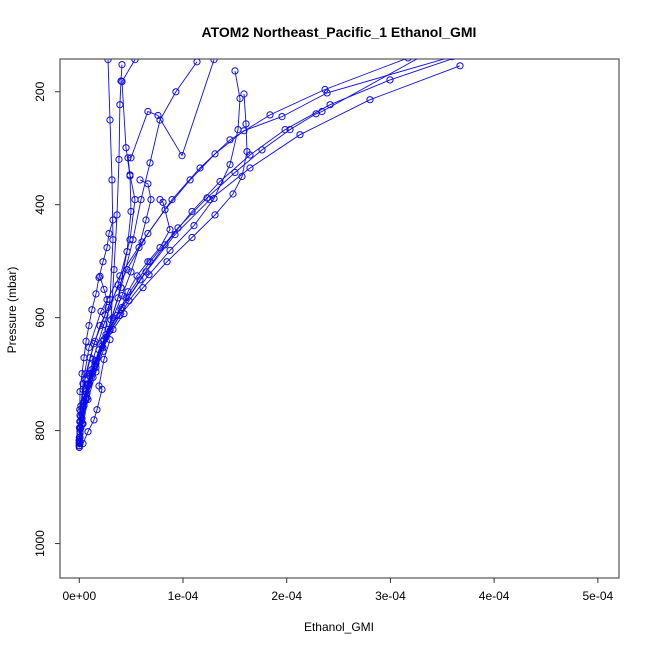 This screenshot has height=650, width=650. Describe the element at coordinates (40, 317) in the screenshot. I see `y-tick-label: 600` at that location.